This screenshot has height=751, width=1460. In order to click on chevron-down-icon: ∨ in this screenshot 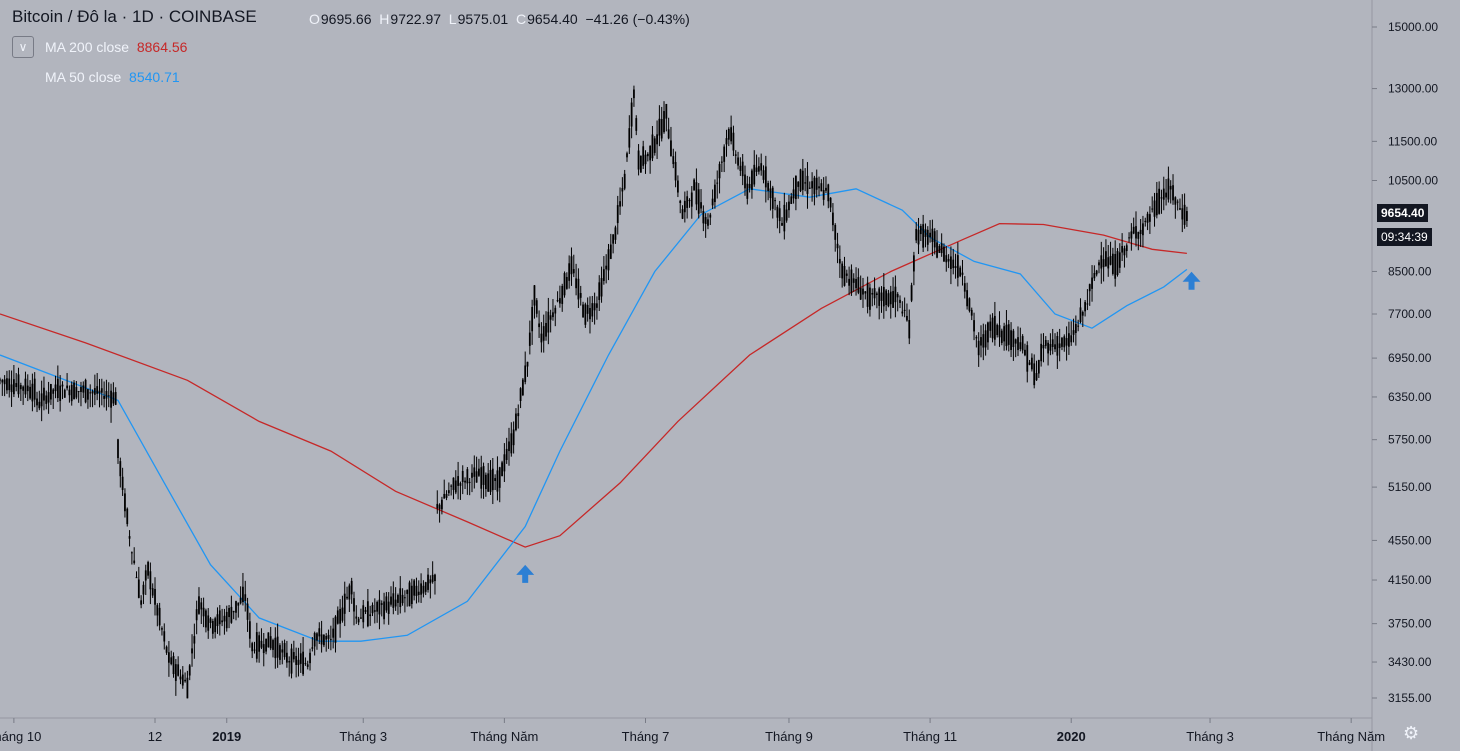, I will do `click(23, 47)`.